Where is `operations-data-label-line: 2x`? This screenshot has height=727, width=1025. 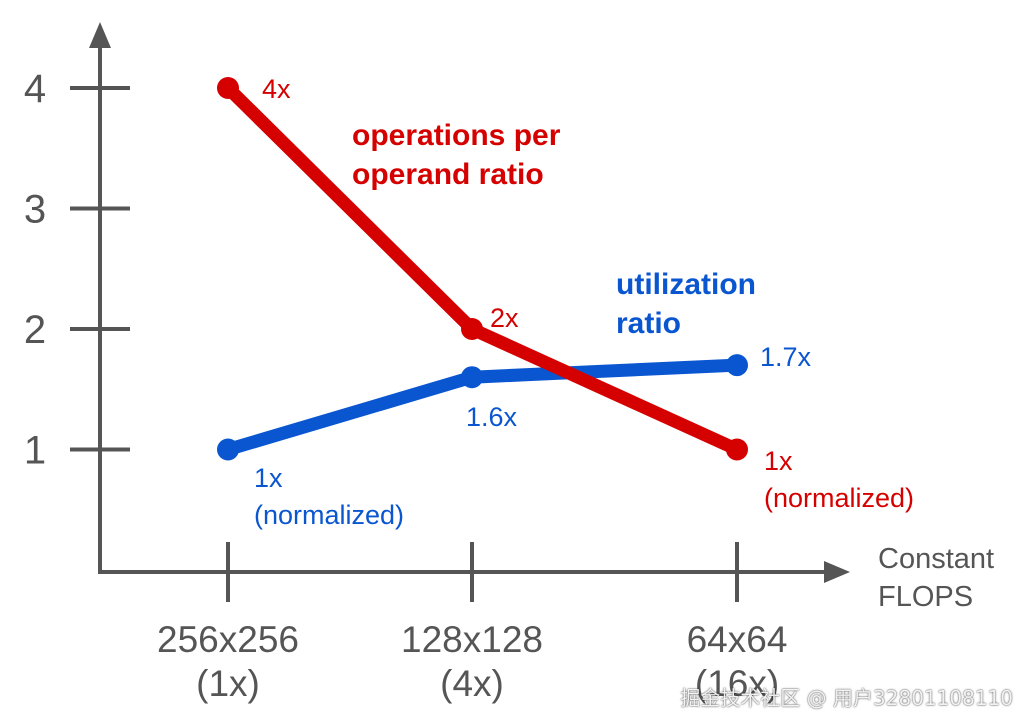
operations-data-label-line: 2x is located at coordinates (504, 318).